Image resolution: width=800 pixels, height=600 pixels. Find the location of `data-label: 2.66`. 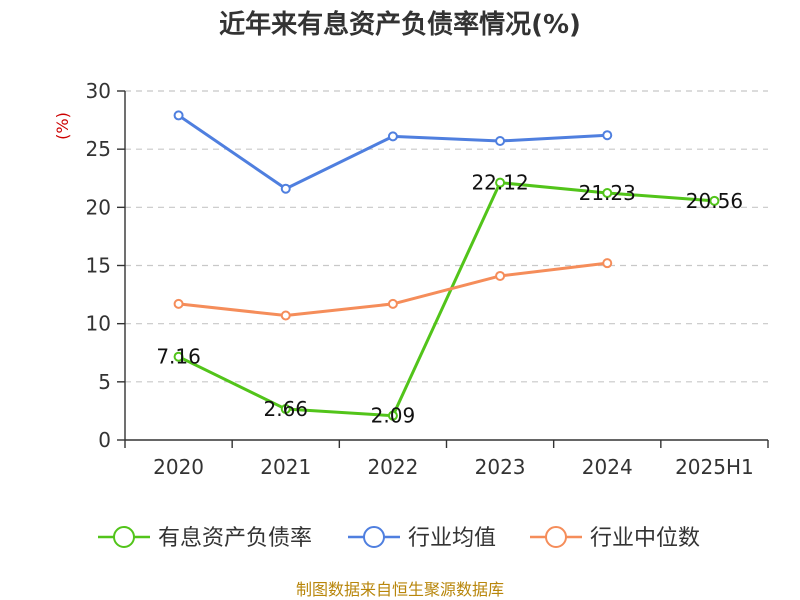

data-label: 2.66 is located at coordinates (285, 409).